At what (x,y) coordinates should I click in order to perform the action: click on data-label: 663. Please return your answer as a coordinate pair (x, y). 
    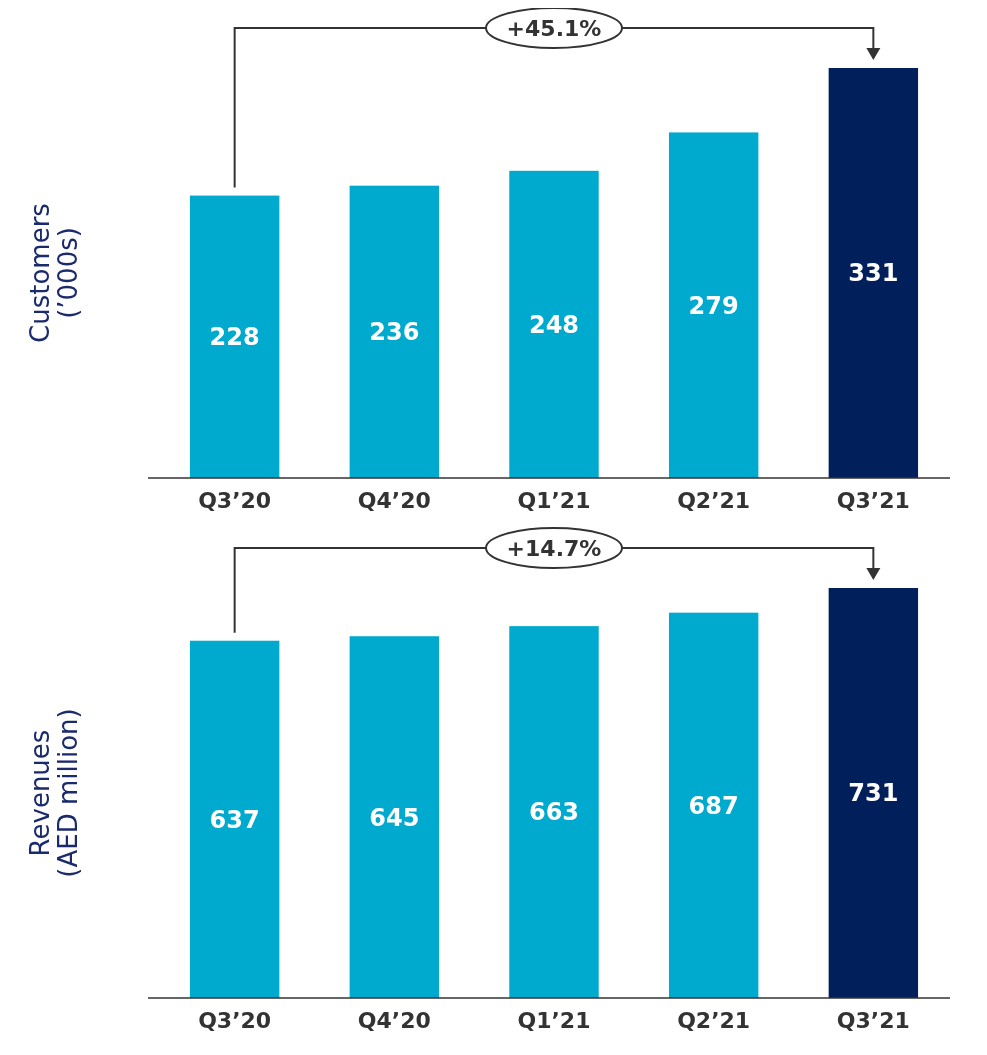
    Looking at the image, I should click on (554, 812).